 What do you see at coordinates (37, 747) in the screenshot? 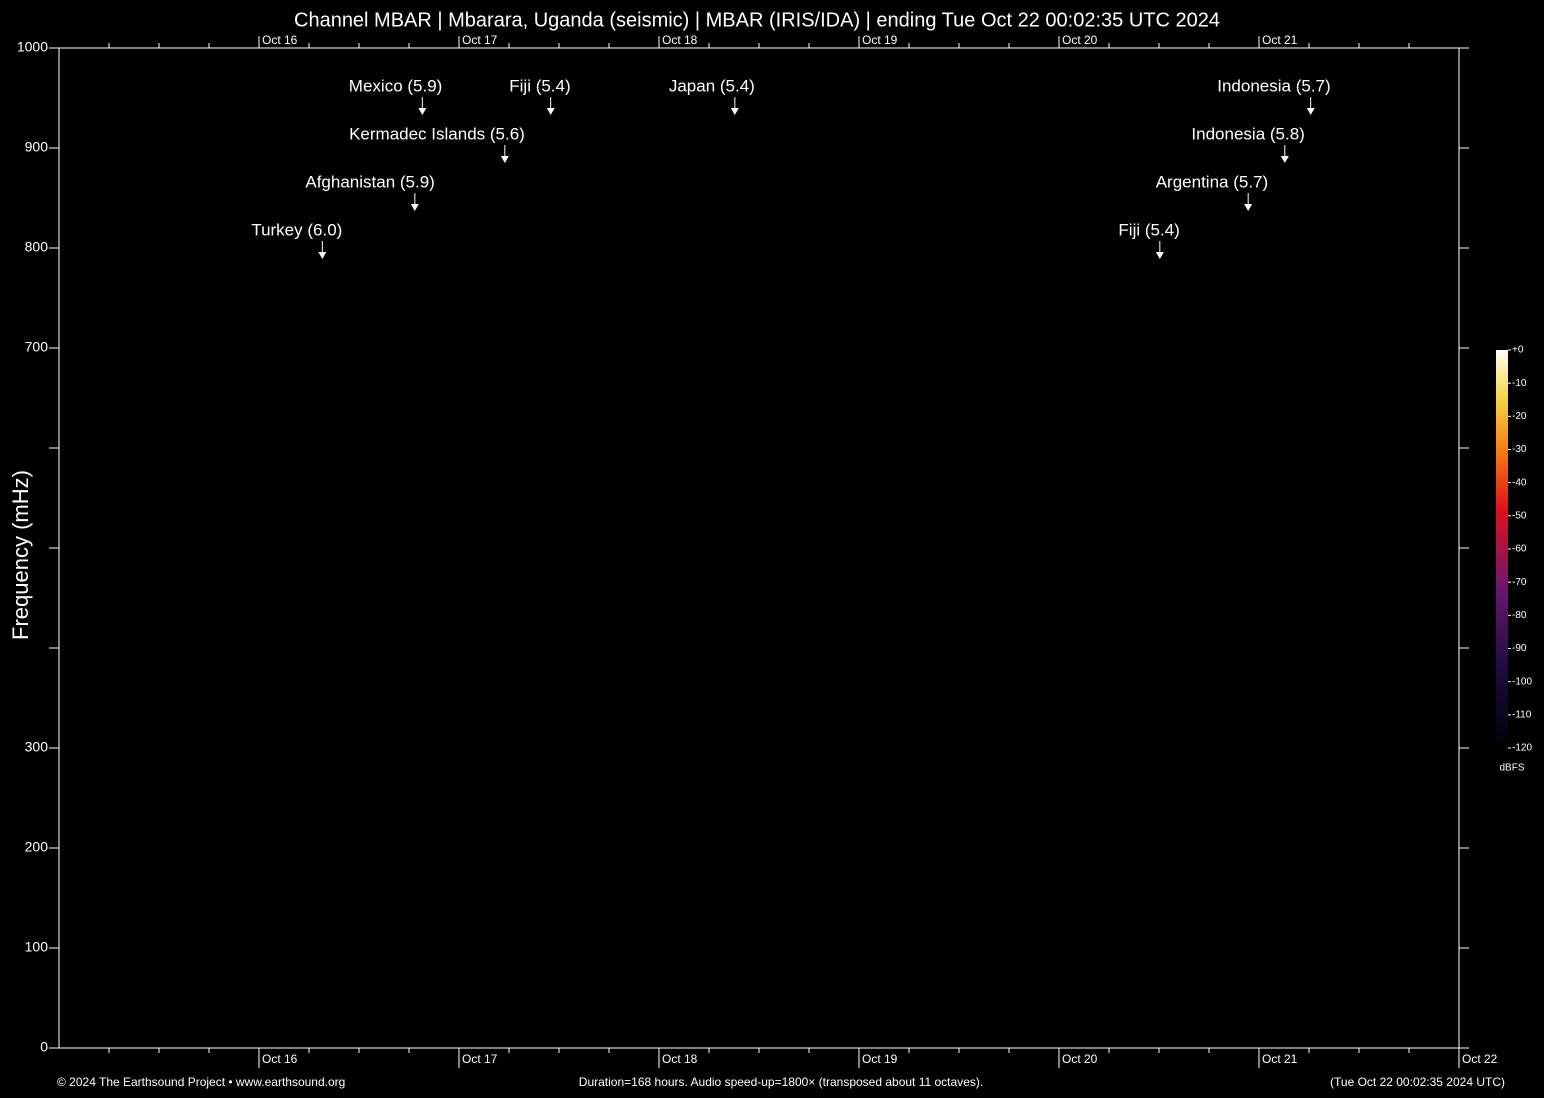
I see `y-tick-label: 300` at bounding box center [37, 747].